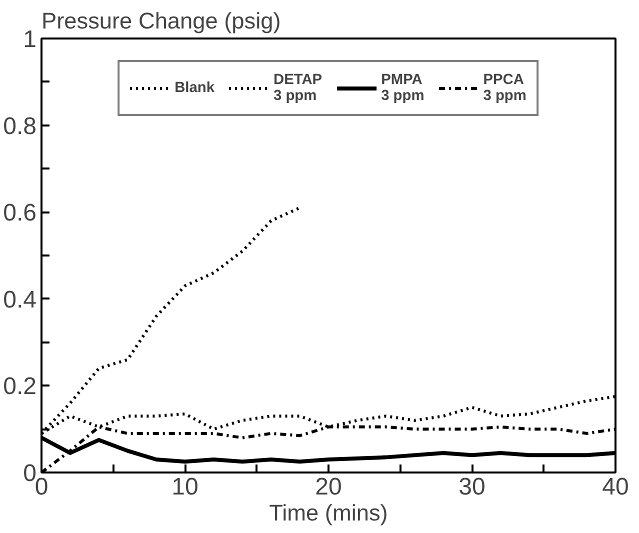 The image size is (639, 533). What do you see at coordinates (185, 487) in the screenshot?
I see `x-tick-label: 10` at bounding box center [185, 487].